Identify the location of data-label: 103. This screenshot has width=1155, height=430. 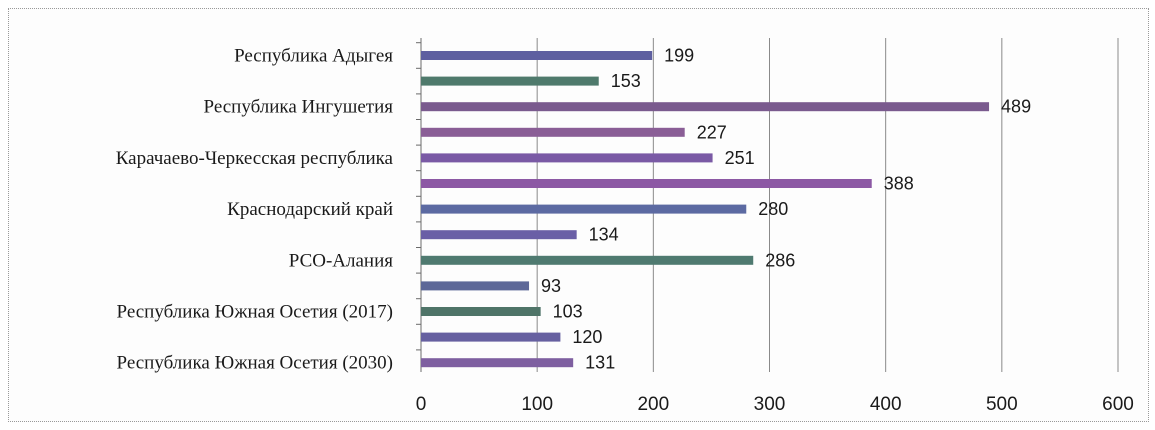
(568, 312).